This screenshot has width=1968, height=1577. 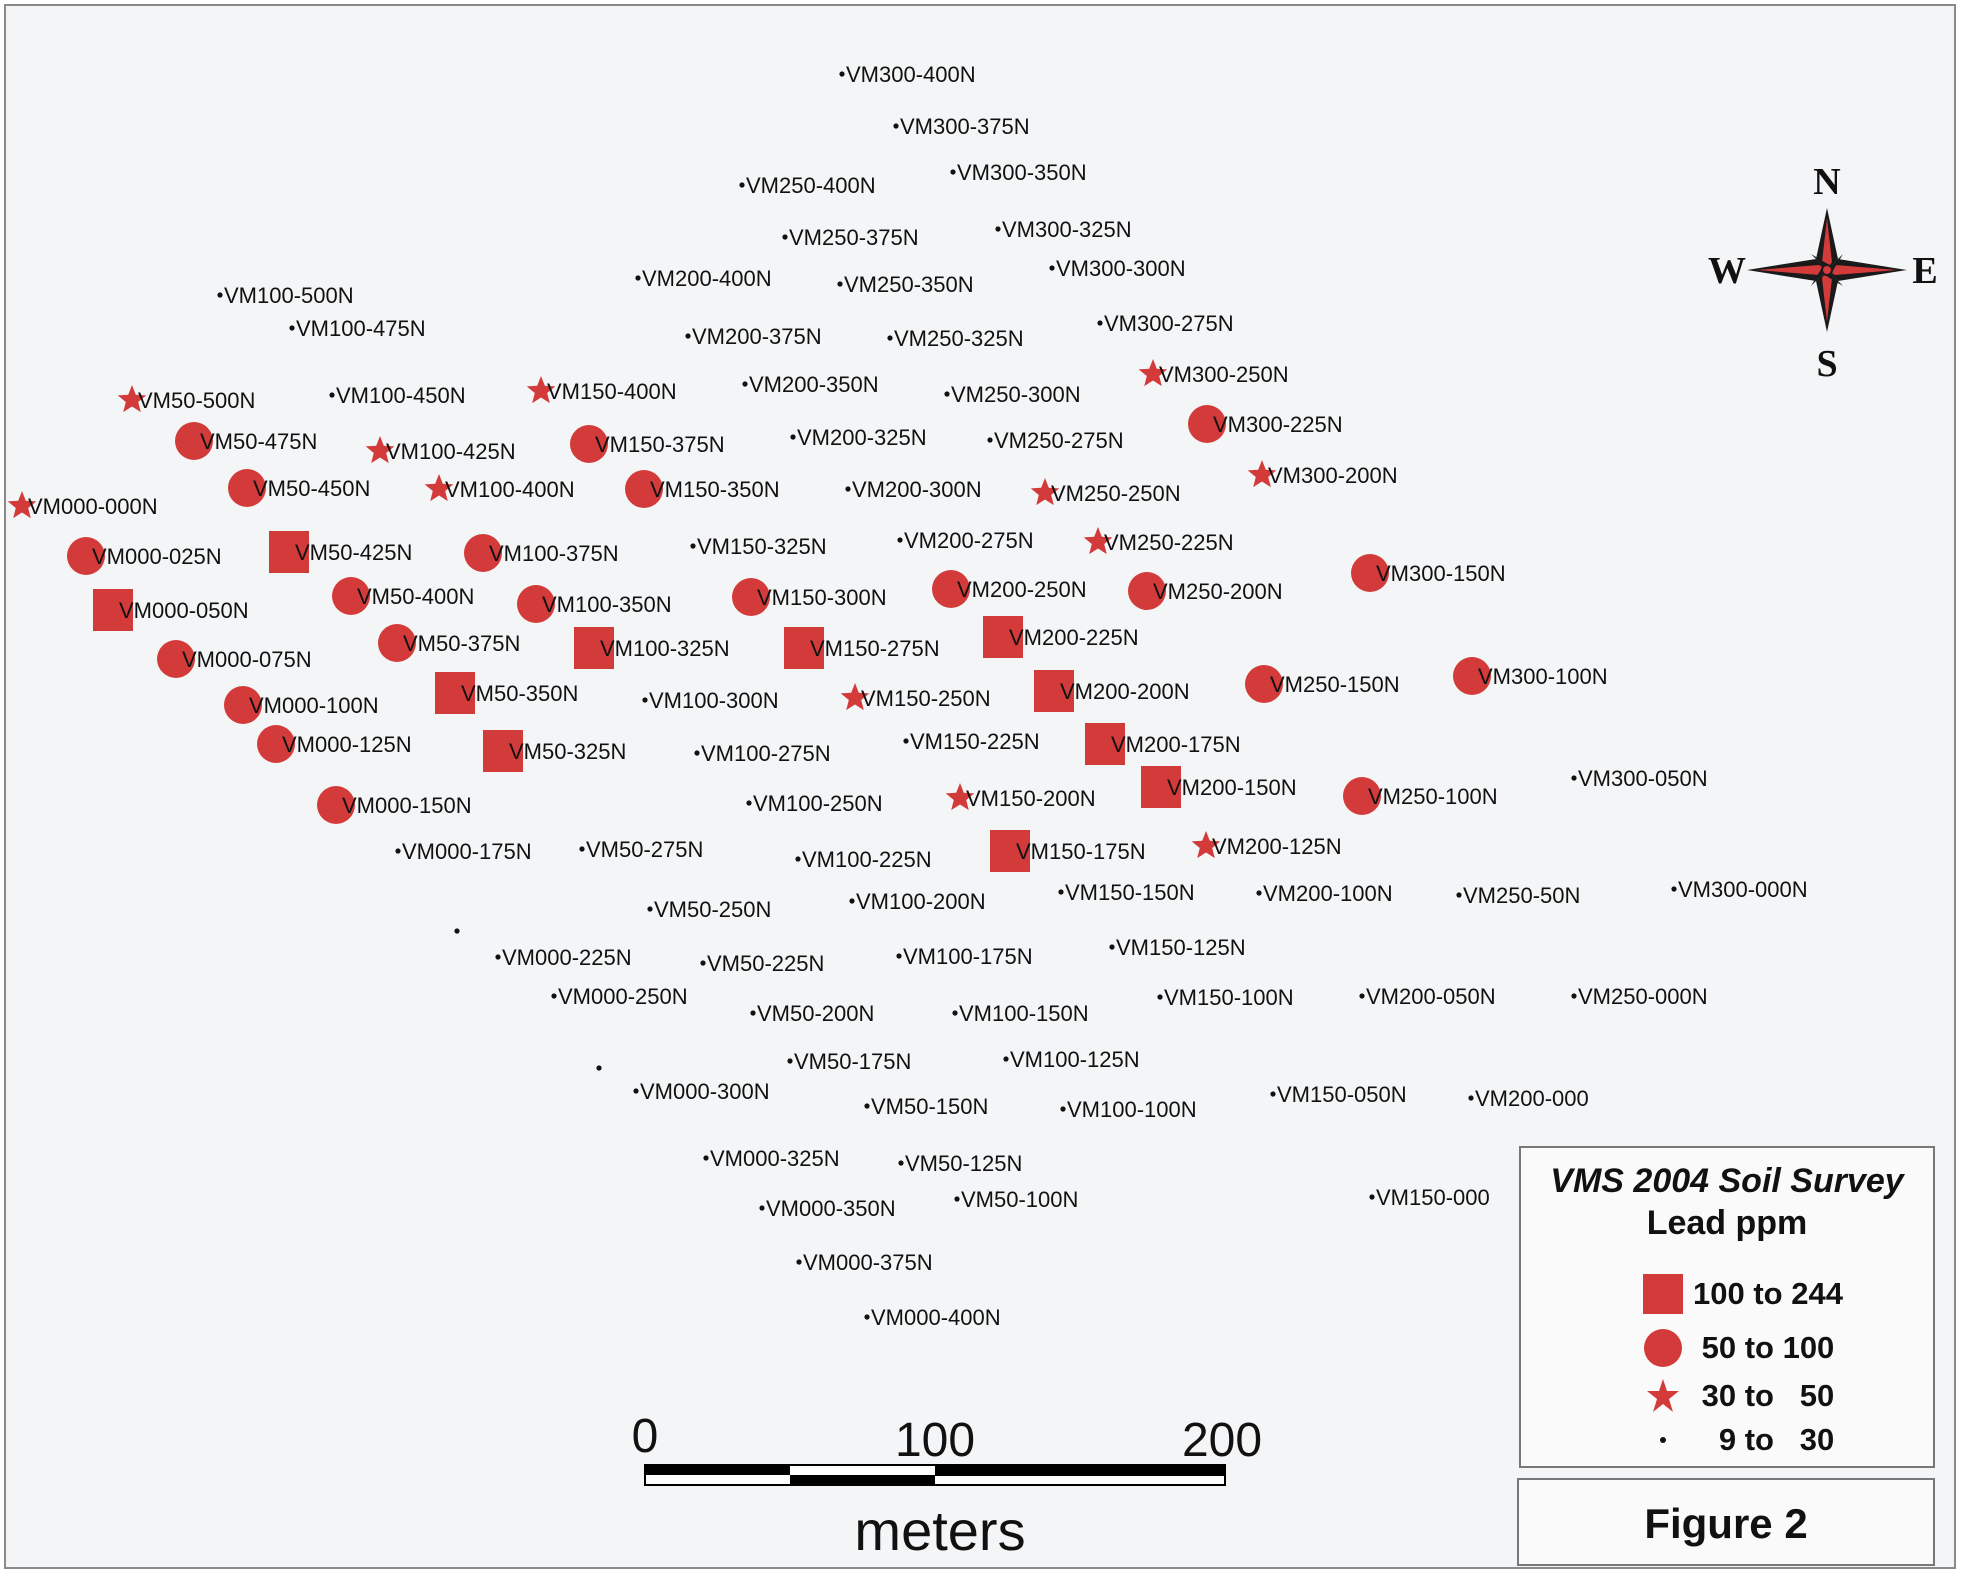 What do you see at coordinates (814, 803) in the screenshot?
I see `sample-point: VM100-250N` at bounding box center [814, 803].